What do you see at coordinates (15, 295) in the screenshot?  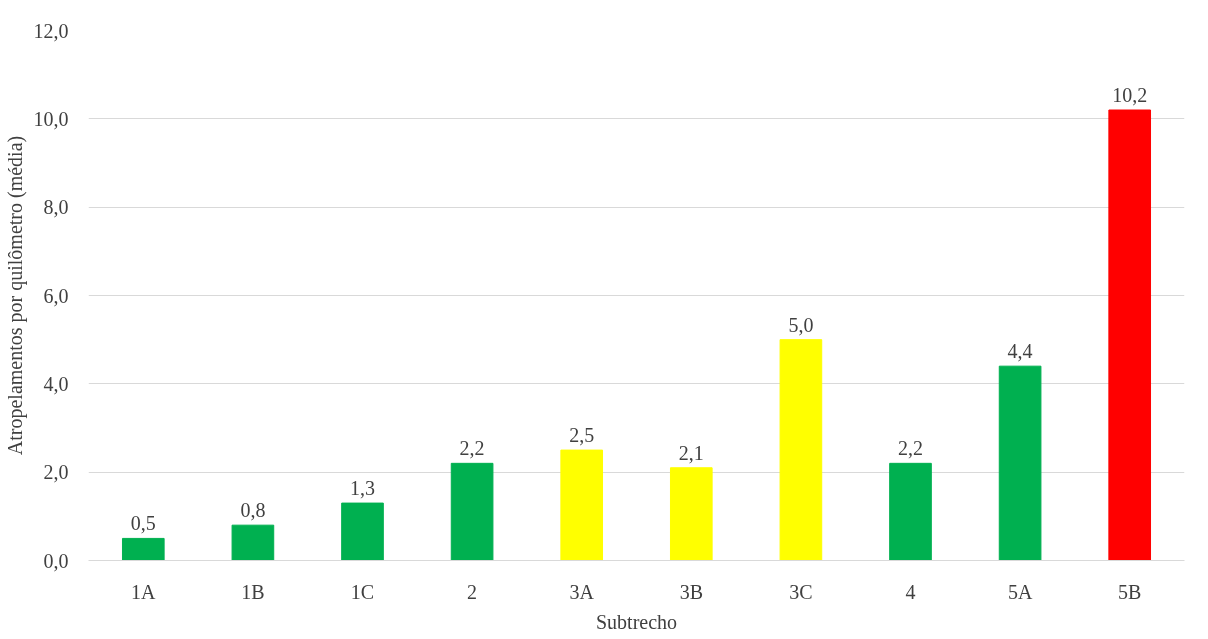 I see `y-axis-title: Atropelamentos por quilômetro (média)` at bounding box center [15, 295].